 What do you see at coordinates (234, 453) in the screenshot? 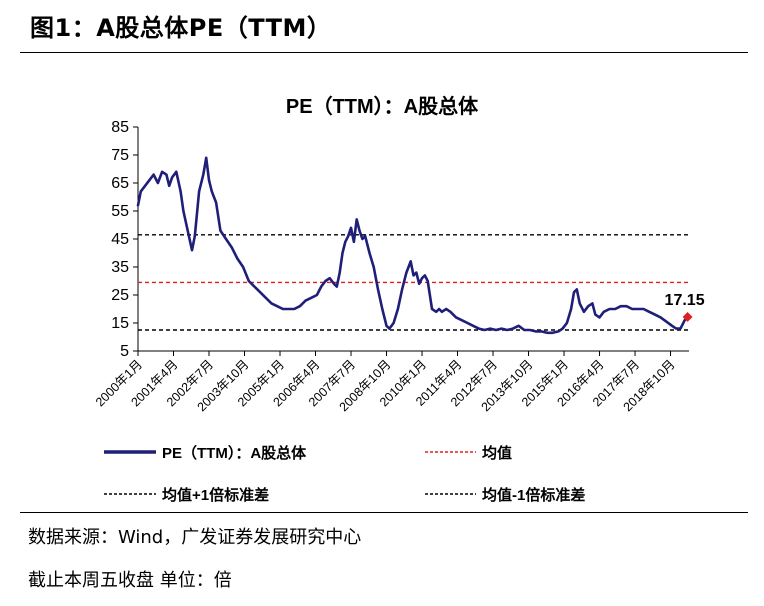
I see `legend-label-pe: PE（TTM）：A股总体` at bounding box center [234, 453].